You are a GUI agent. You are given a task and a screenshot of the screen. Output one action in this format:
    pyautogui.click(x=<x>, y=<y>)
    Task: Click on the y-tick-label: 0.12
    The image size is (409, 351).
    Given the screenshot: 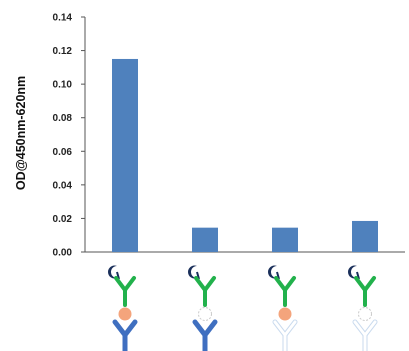 What is the action you would take?
    pyautogui.click(x=63, y=51)
    